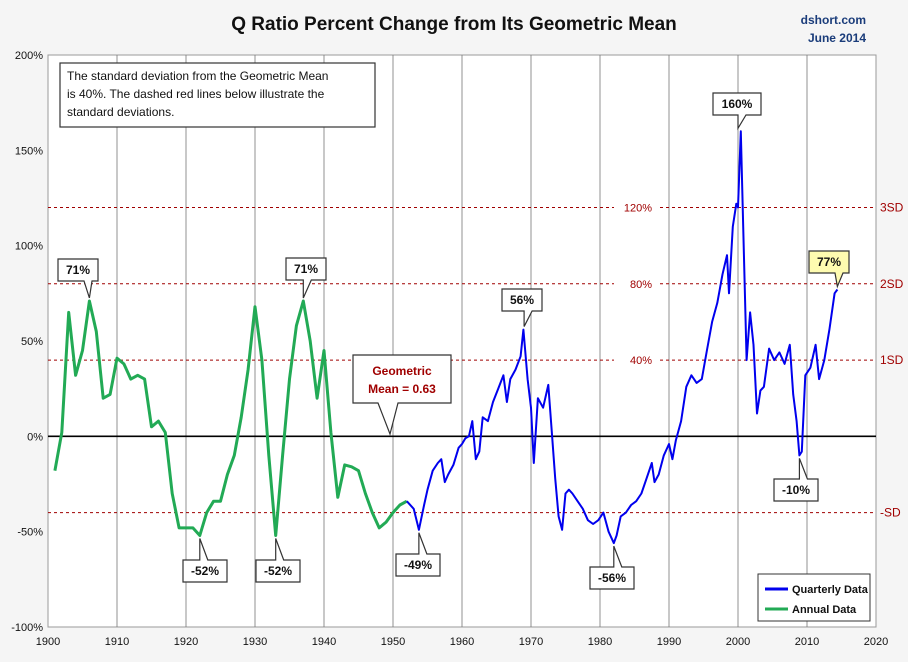 This screenshot has width=908, height=662. What do you see at coordinates (876, 642) in the screenshot?
I see `x-tick-2020: 2020` at bounding box center [876, 642].